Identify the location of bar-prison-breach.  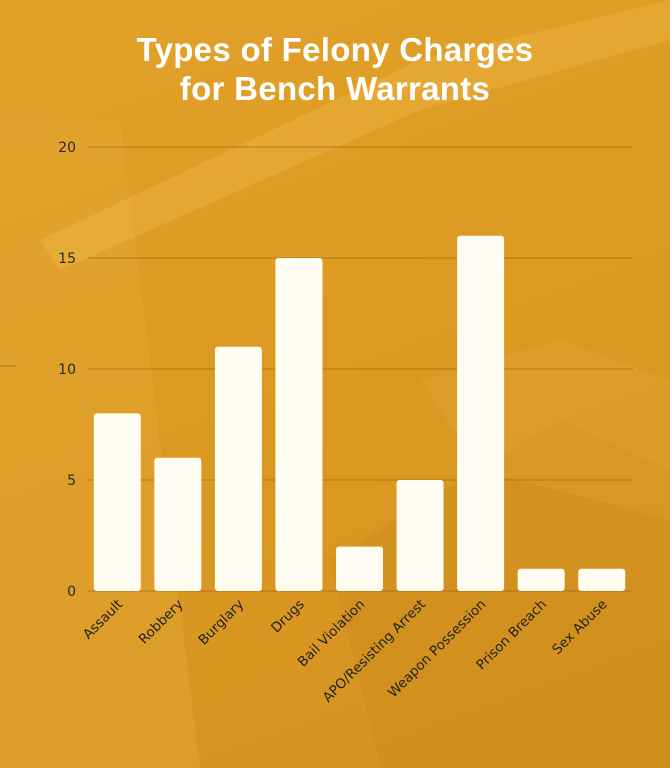
(541, 579).